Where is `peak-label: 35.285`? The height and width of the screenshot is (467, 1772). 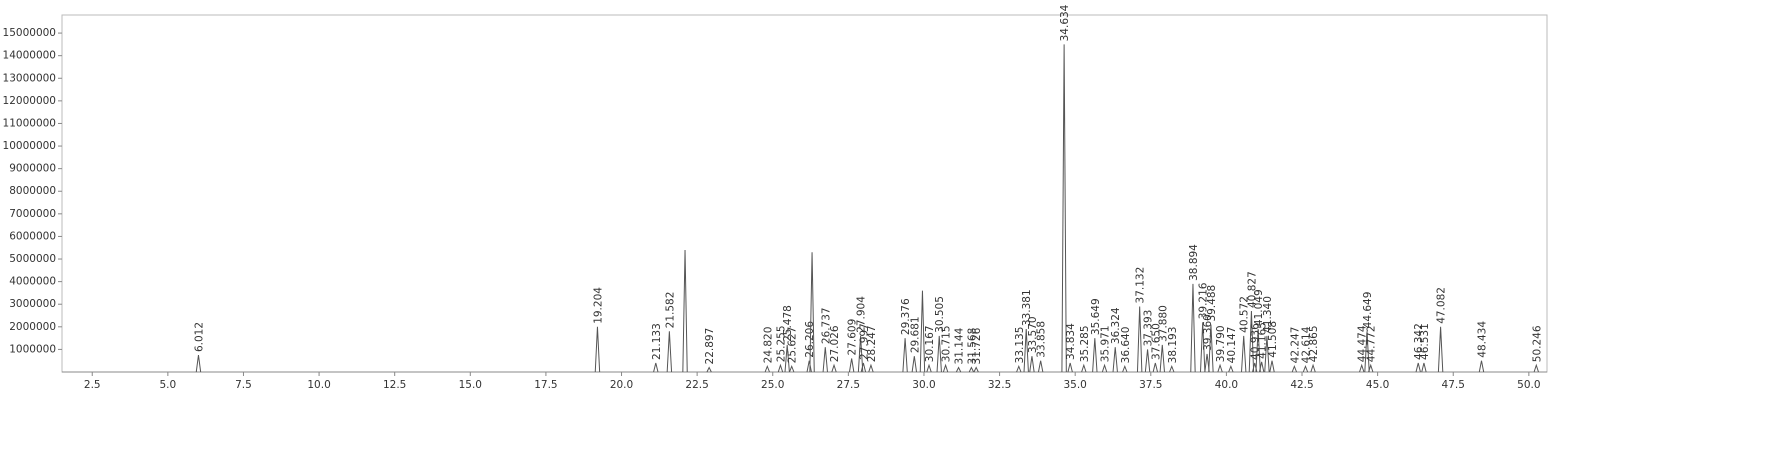
peak-label: 35.285 is located at coordinates (1085, 343).